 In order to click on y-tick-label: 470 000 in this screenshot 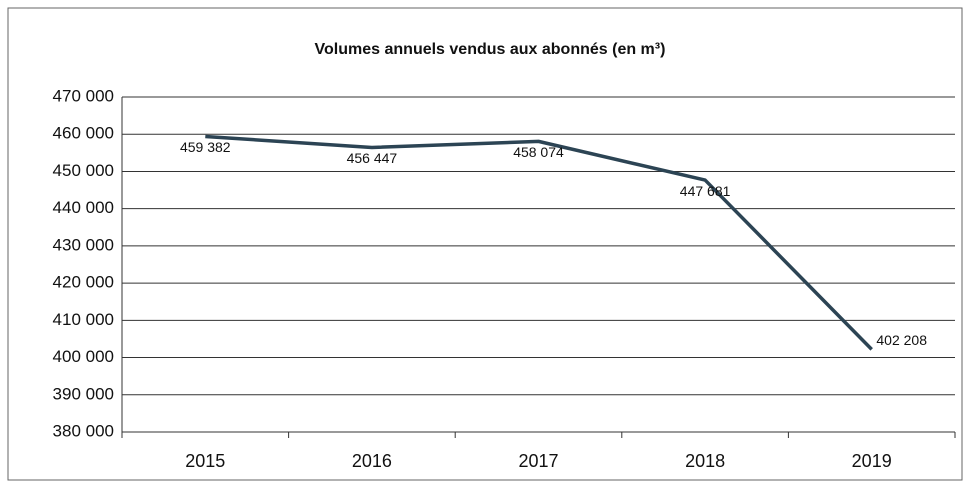, I will do `click(83, 95)`.